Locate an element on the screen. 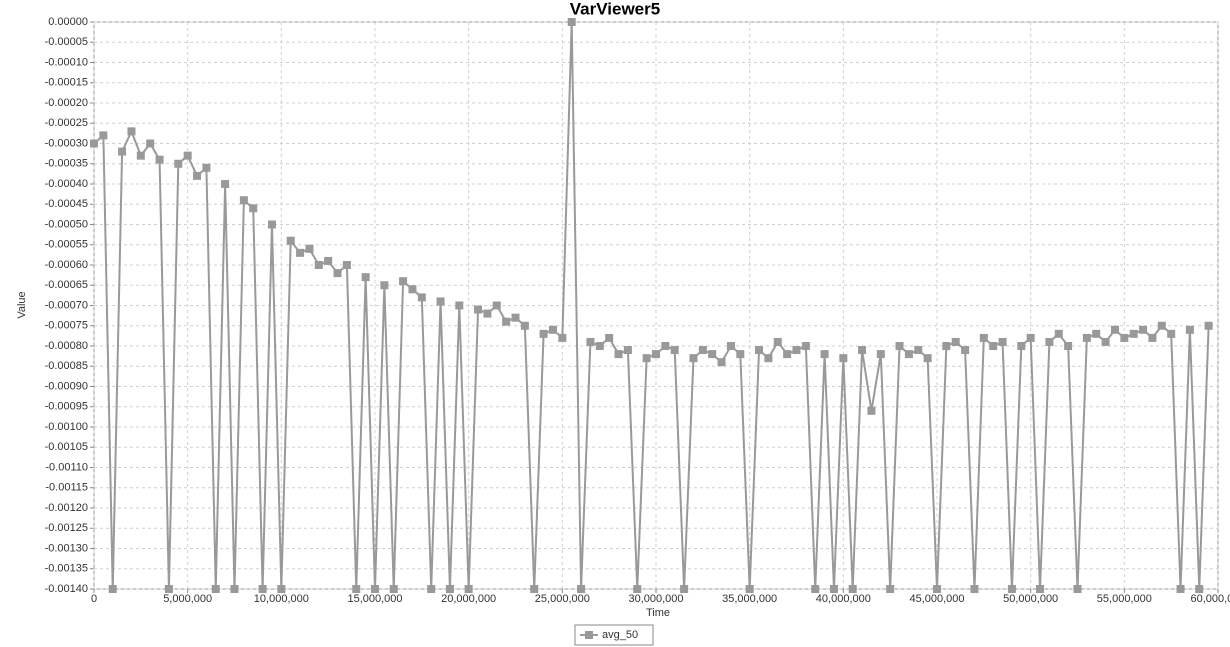 The width and height of the screenshot is (1230, 647). x-tick-label: 55,000,000 is located at coordinates (1124, 599).